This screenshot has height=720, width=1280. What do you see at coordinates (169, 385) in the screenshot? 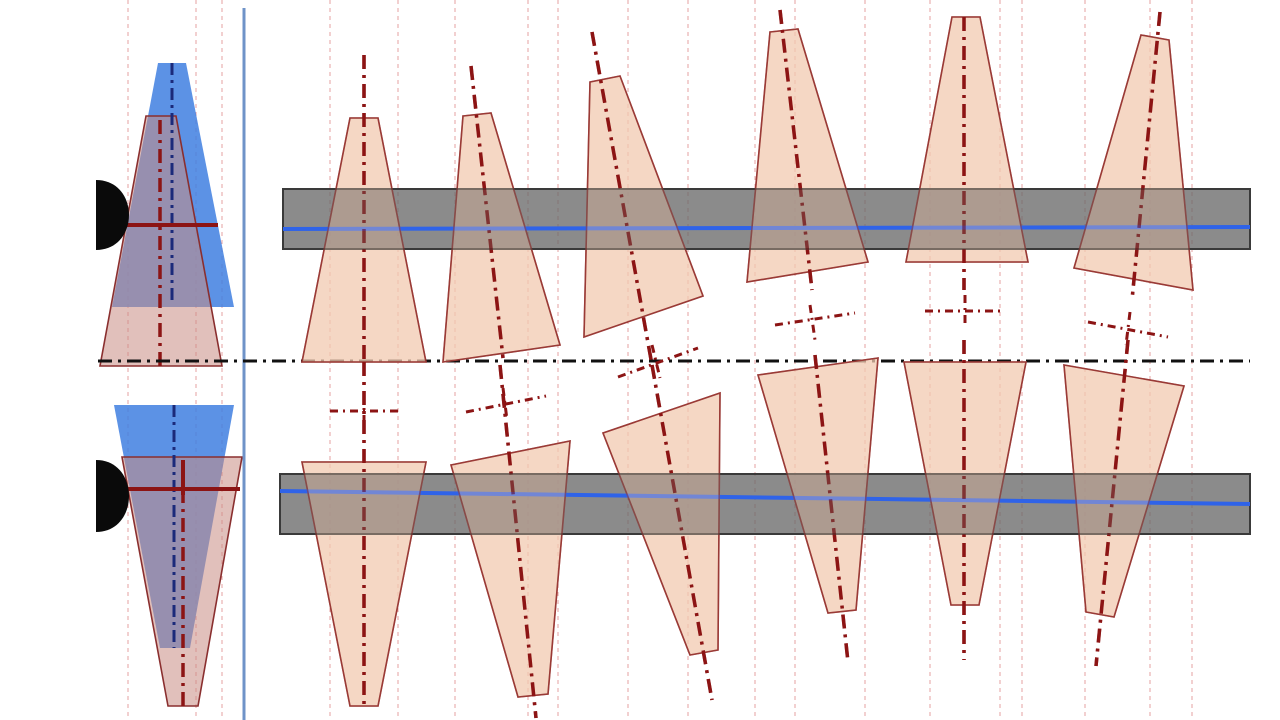
I see `reference-panel` at bounding box center [169, 385].